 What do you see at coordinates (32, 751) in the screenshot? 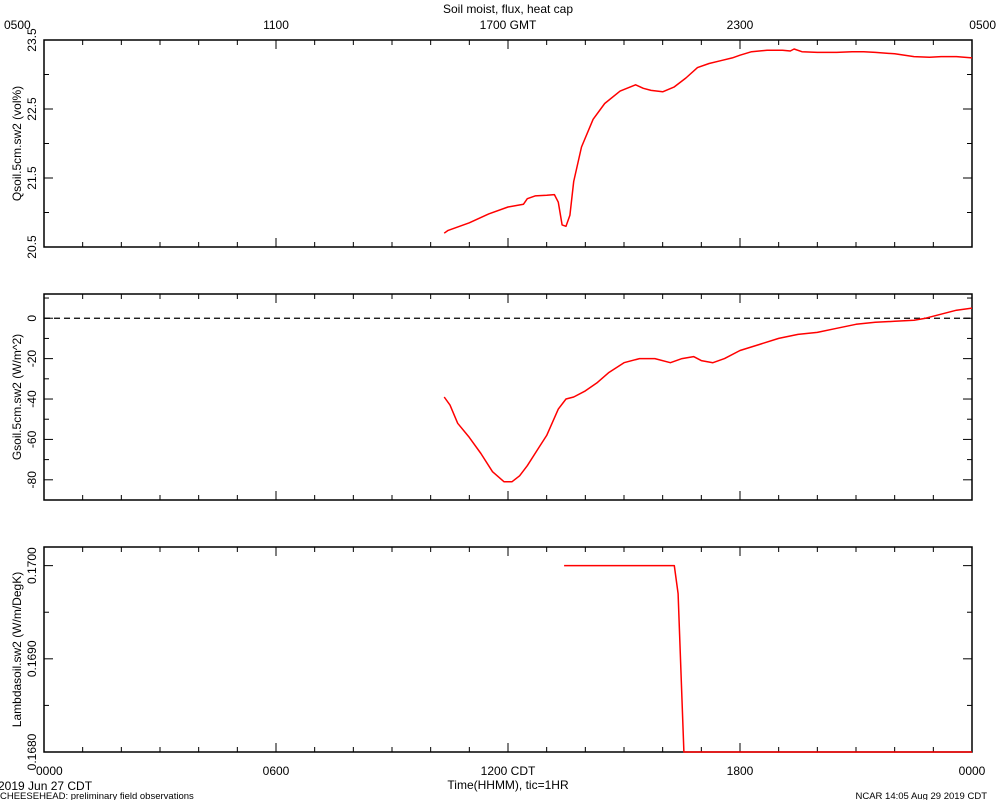
I see `y-tick-label: 0.1680` at bounding box center [32, 751].